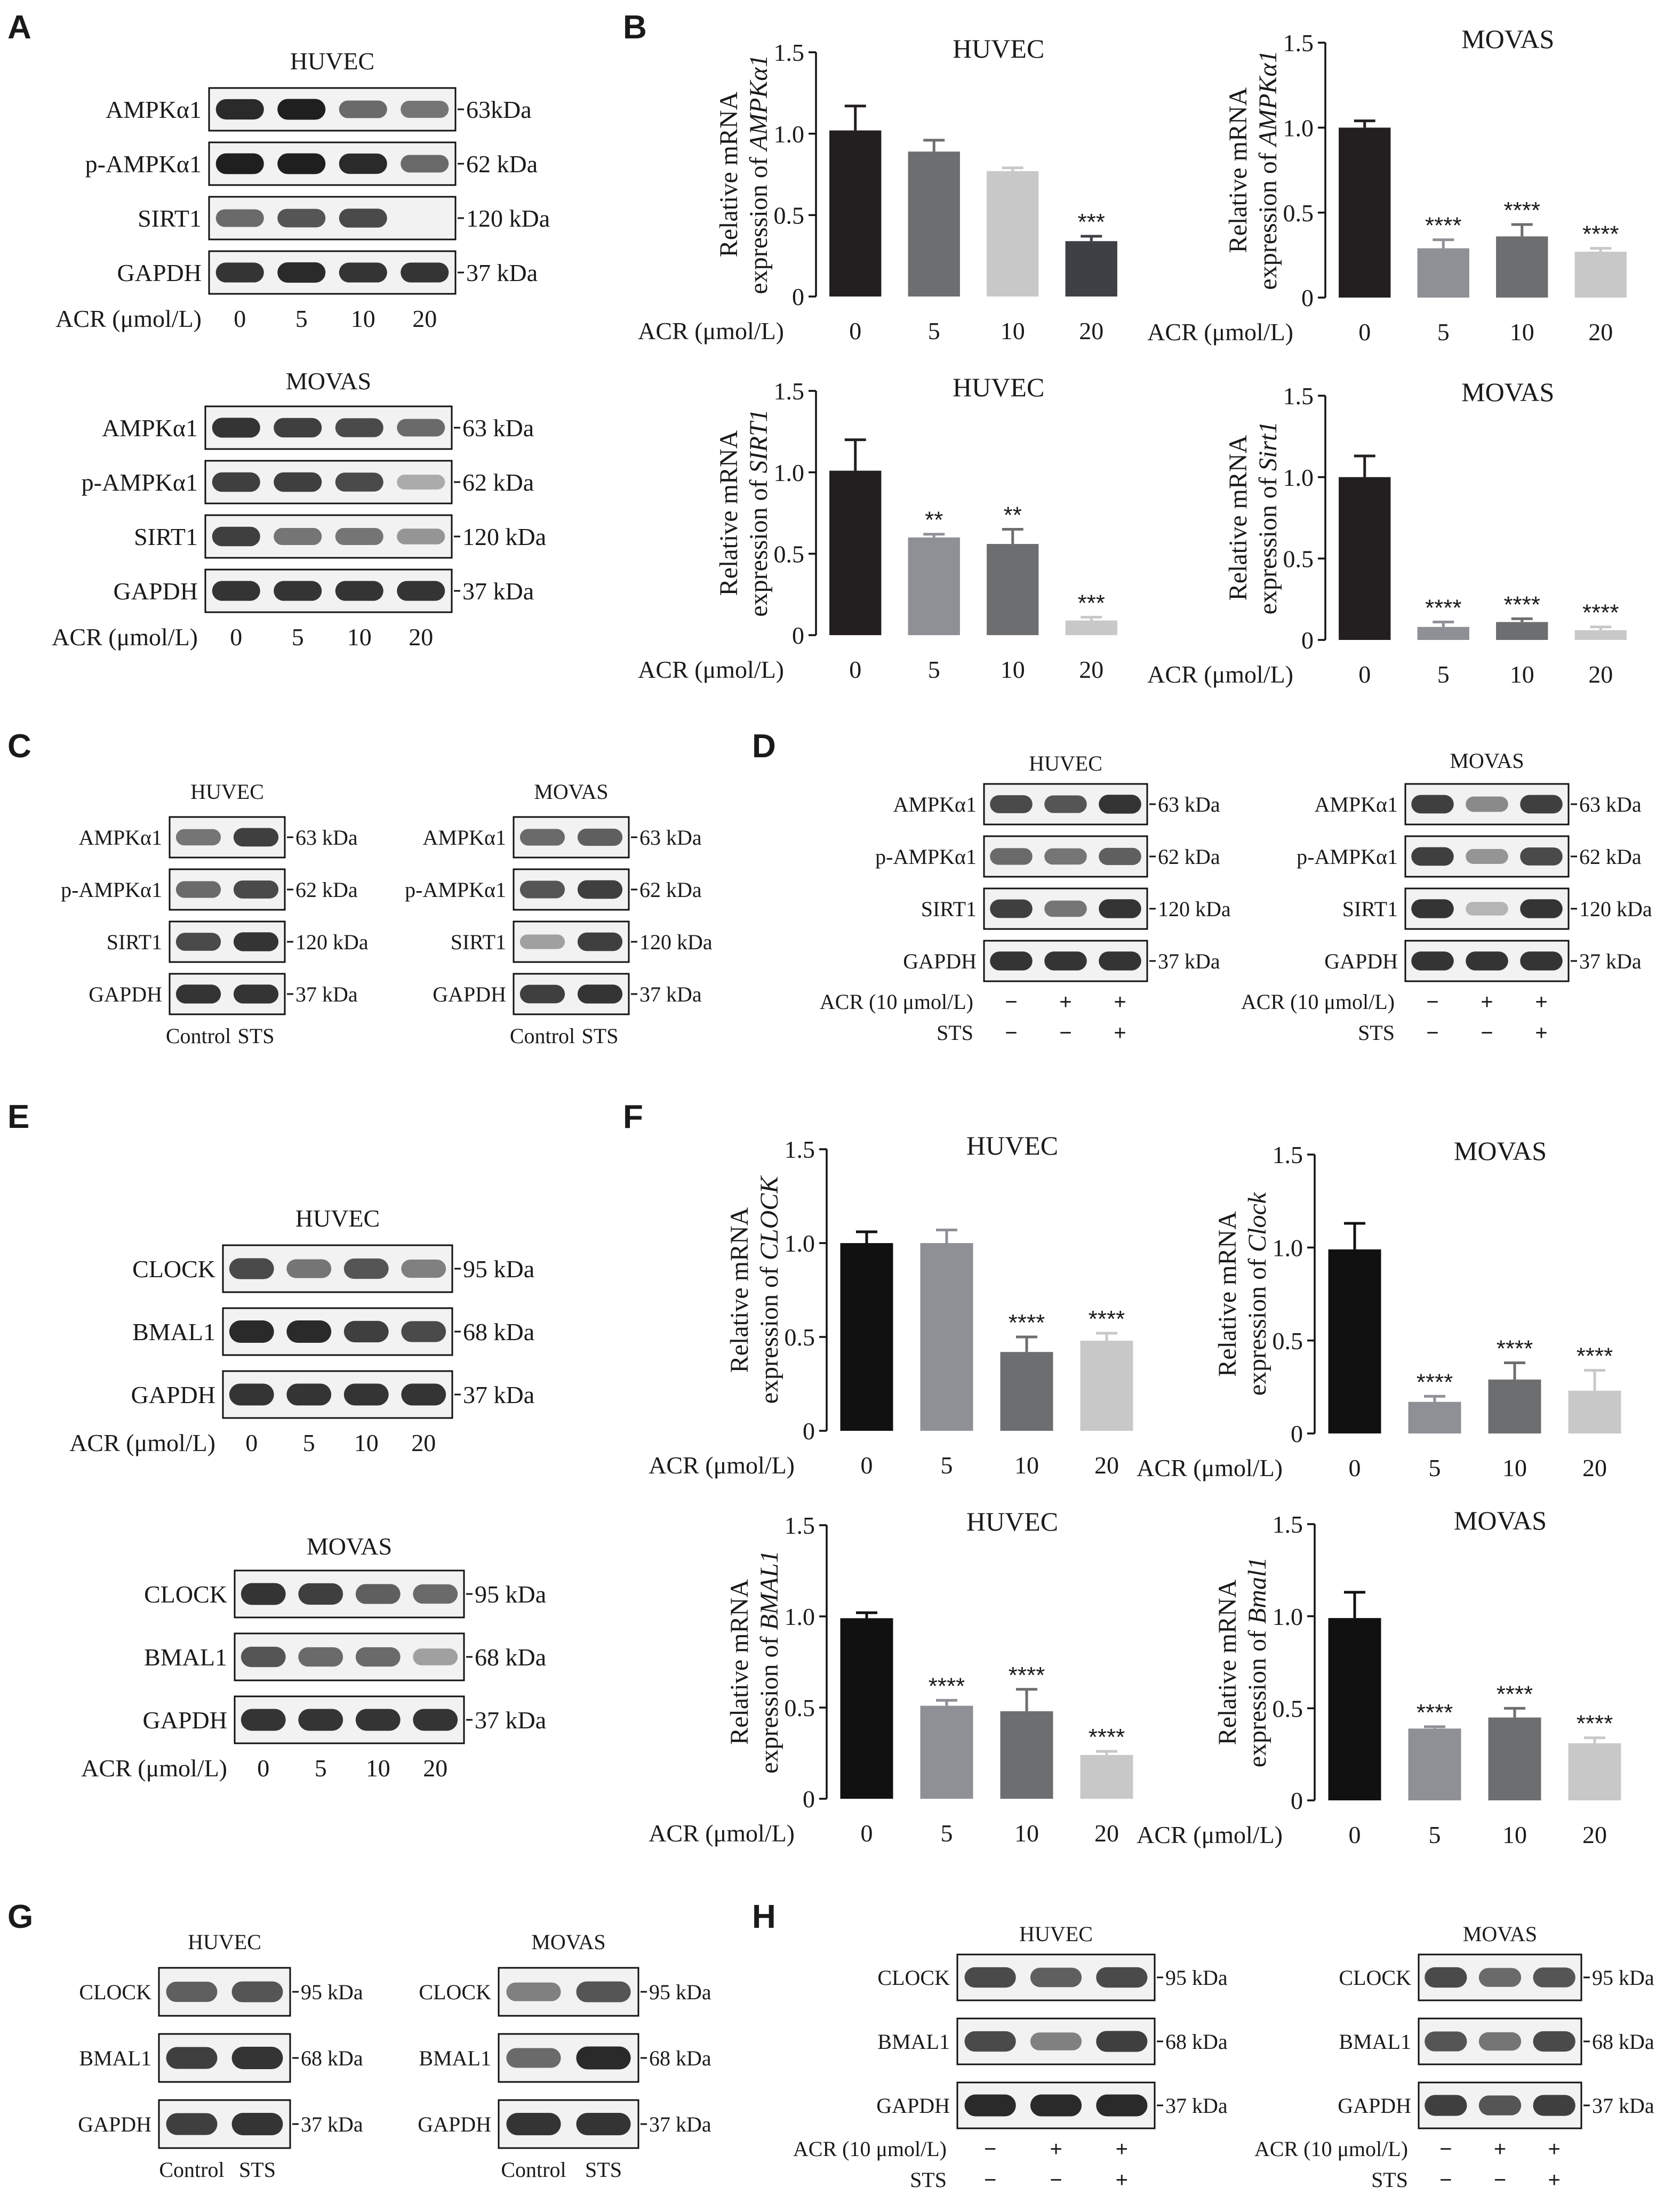 This screenshot has width=1680, height=2195. What do you see at coordinates (1522, 674) in the screenshot?
I see `x-tick-label: 10` at bounding box center [1522, 674].